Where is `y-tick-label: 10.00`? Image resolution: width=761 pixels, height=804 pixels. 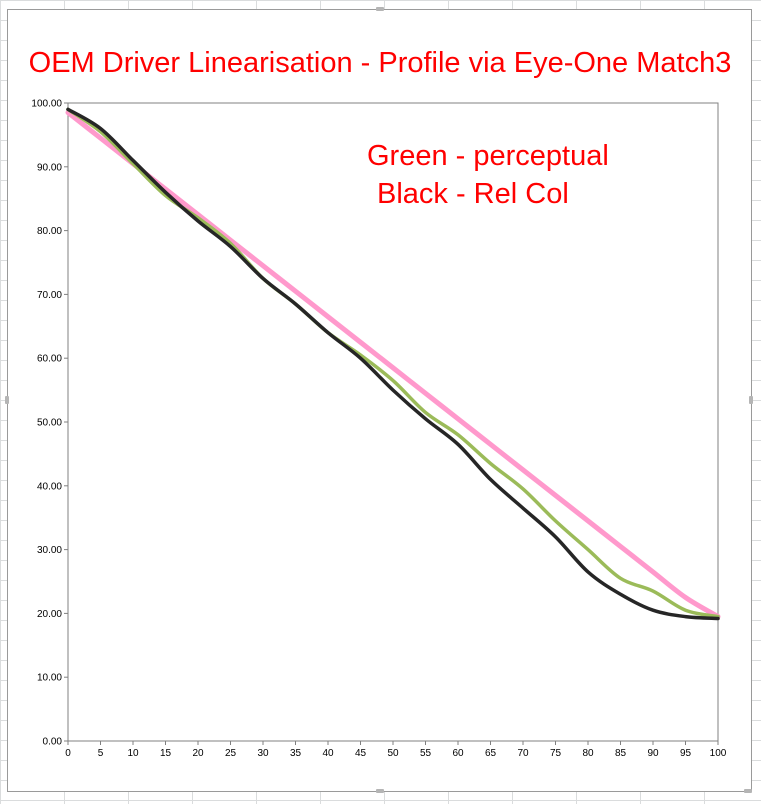
y-tick-label: 10.00 is located at coordinates (49, 678).